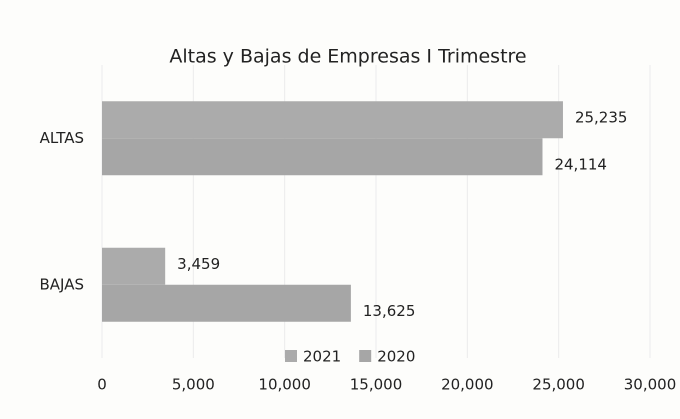 The width and height of the screenshot is (680, 419). Describe the element at coordinates (467, 385) in the screenshot. I see `x-tick-label: 20,000` at that location.